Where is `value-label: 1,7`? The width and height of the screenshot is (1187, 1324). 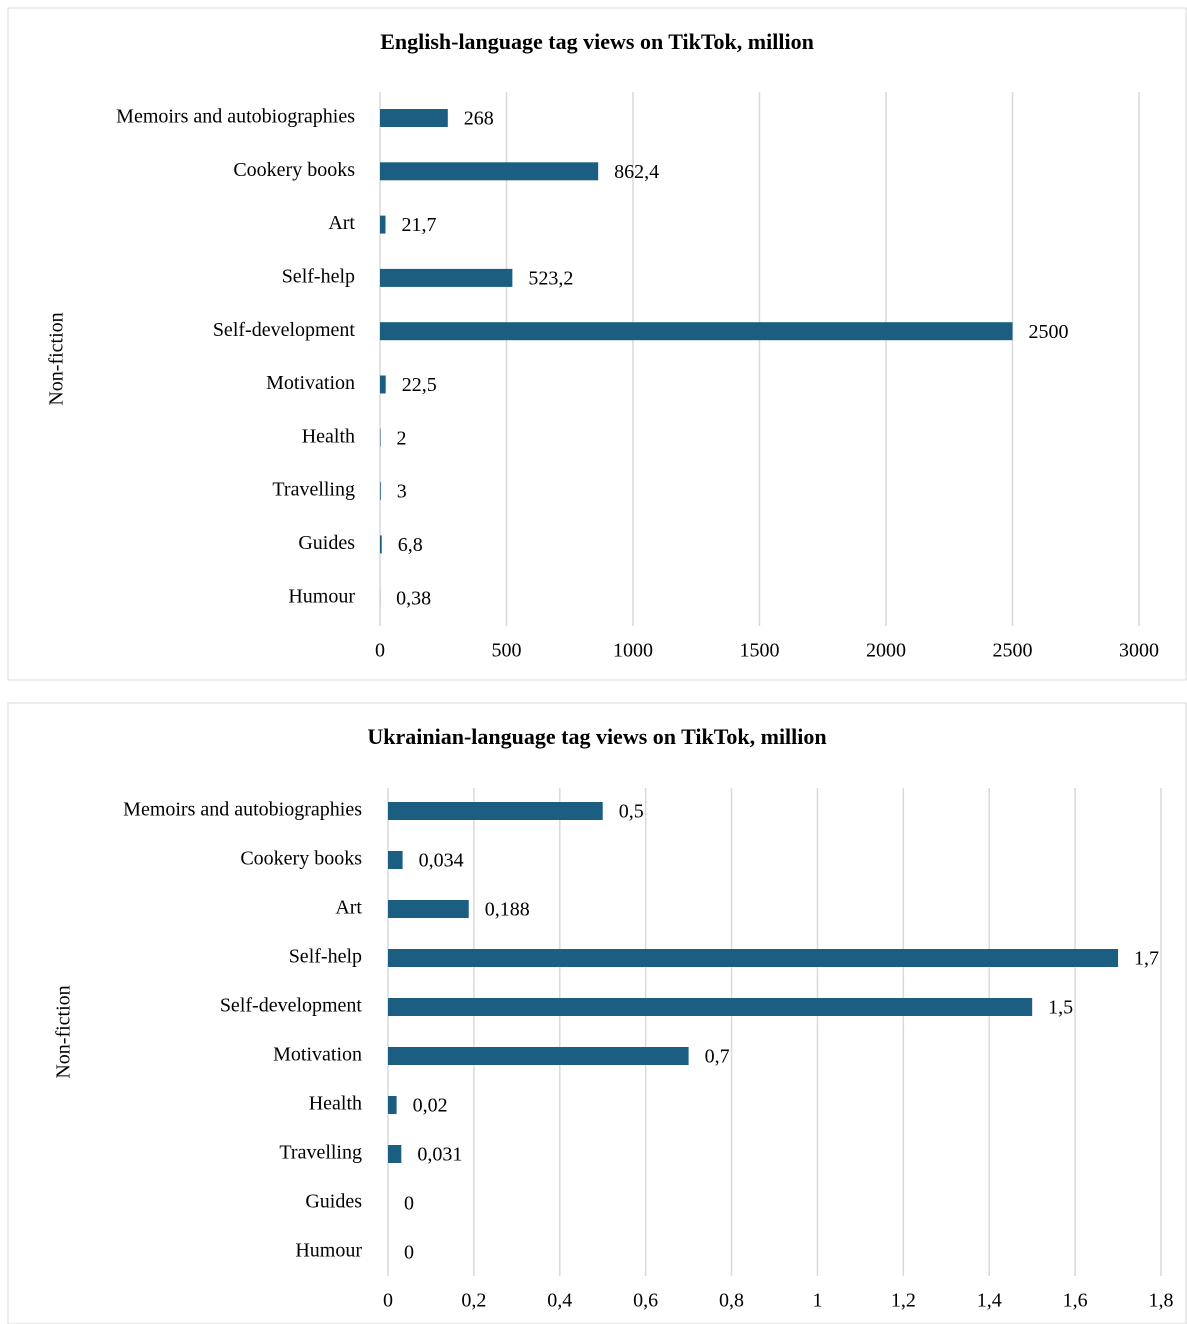 value-label: 1,7 is located at coordinates (1146, 959).